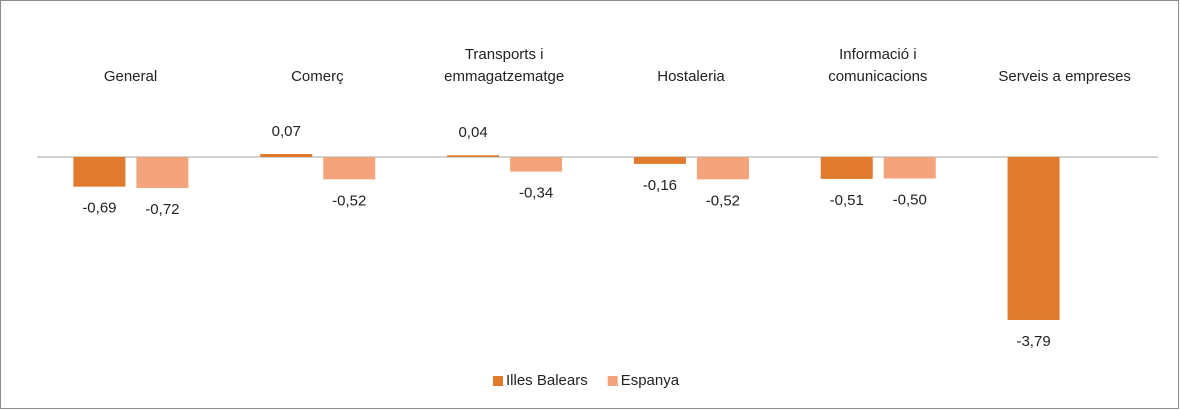 The height and width of the screenshot is (410, 1180). I want to click on data-label: -0,16, so click(660, 185).